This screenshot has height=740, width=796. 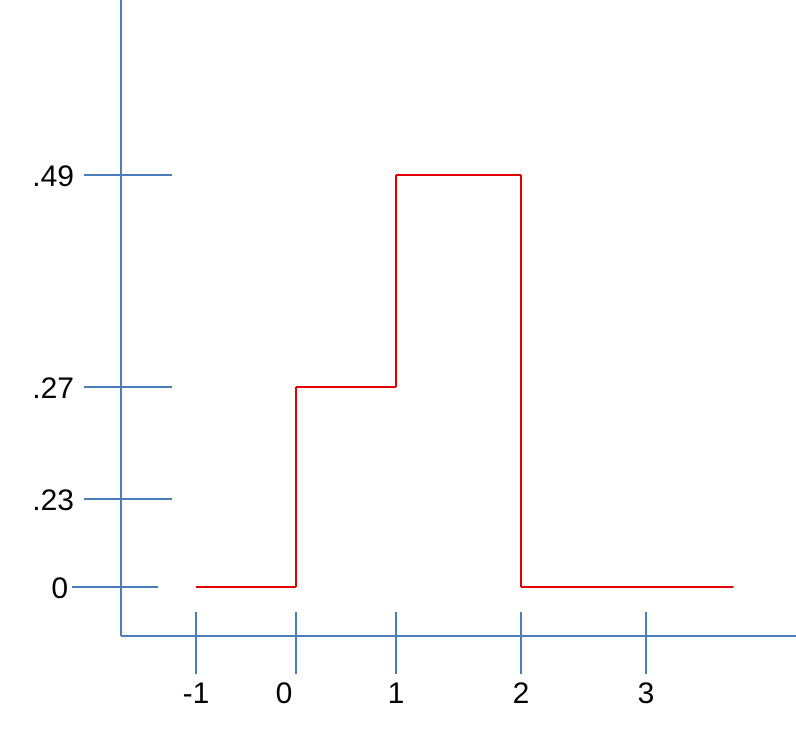 What do you see at coordinates (284, 693) in the screenshot?
I see `x-tick-label: 0` at bounding box center [284, 693].